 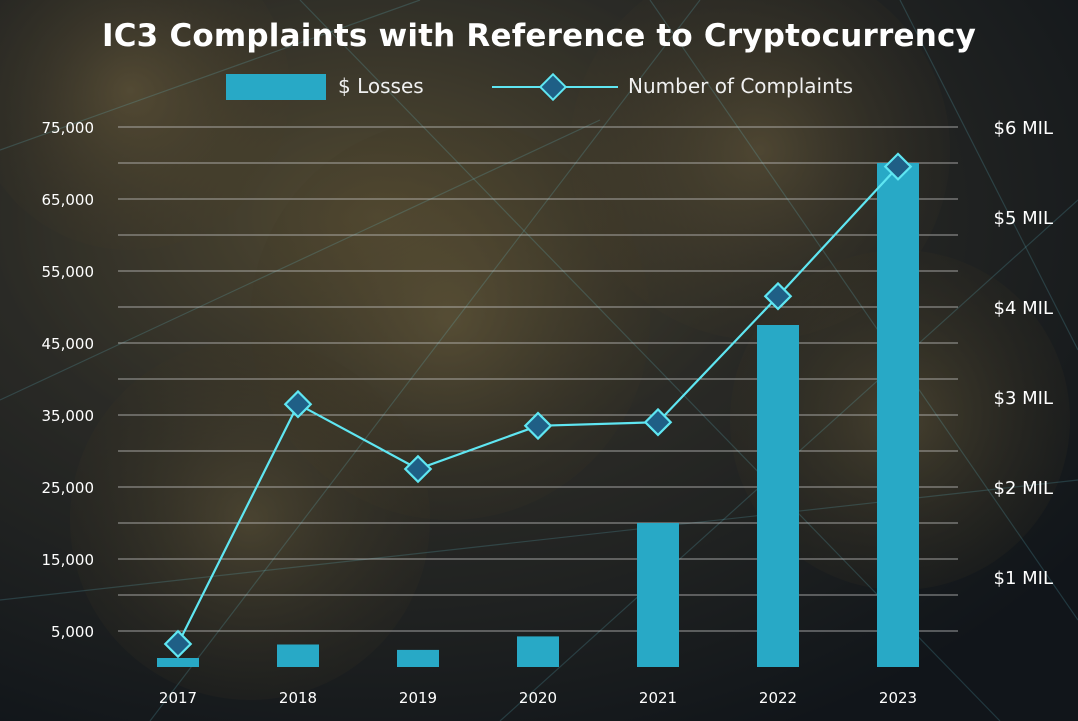 I want to click on marker-complaints-2023, so click(x=898, y=166).